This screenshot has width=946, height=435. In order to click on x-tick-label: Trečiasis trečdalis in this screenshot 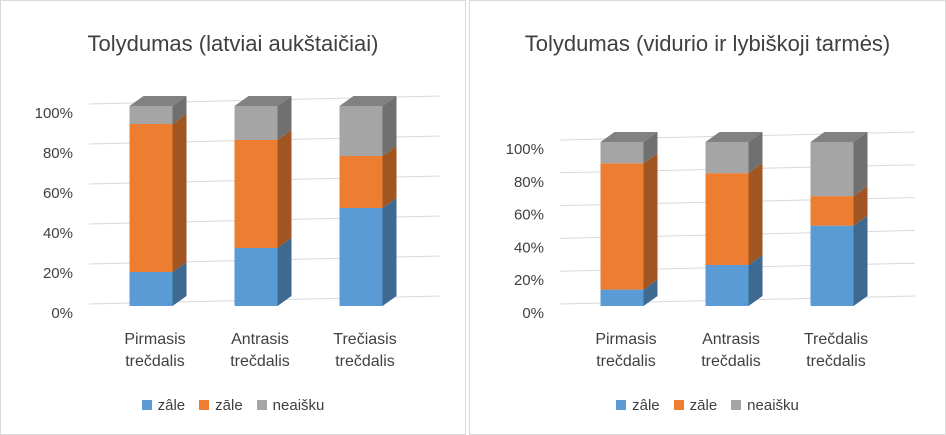, I will do `click(365, 350)`.